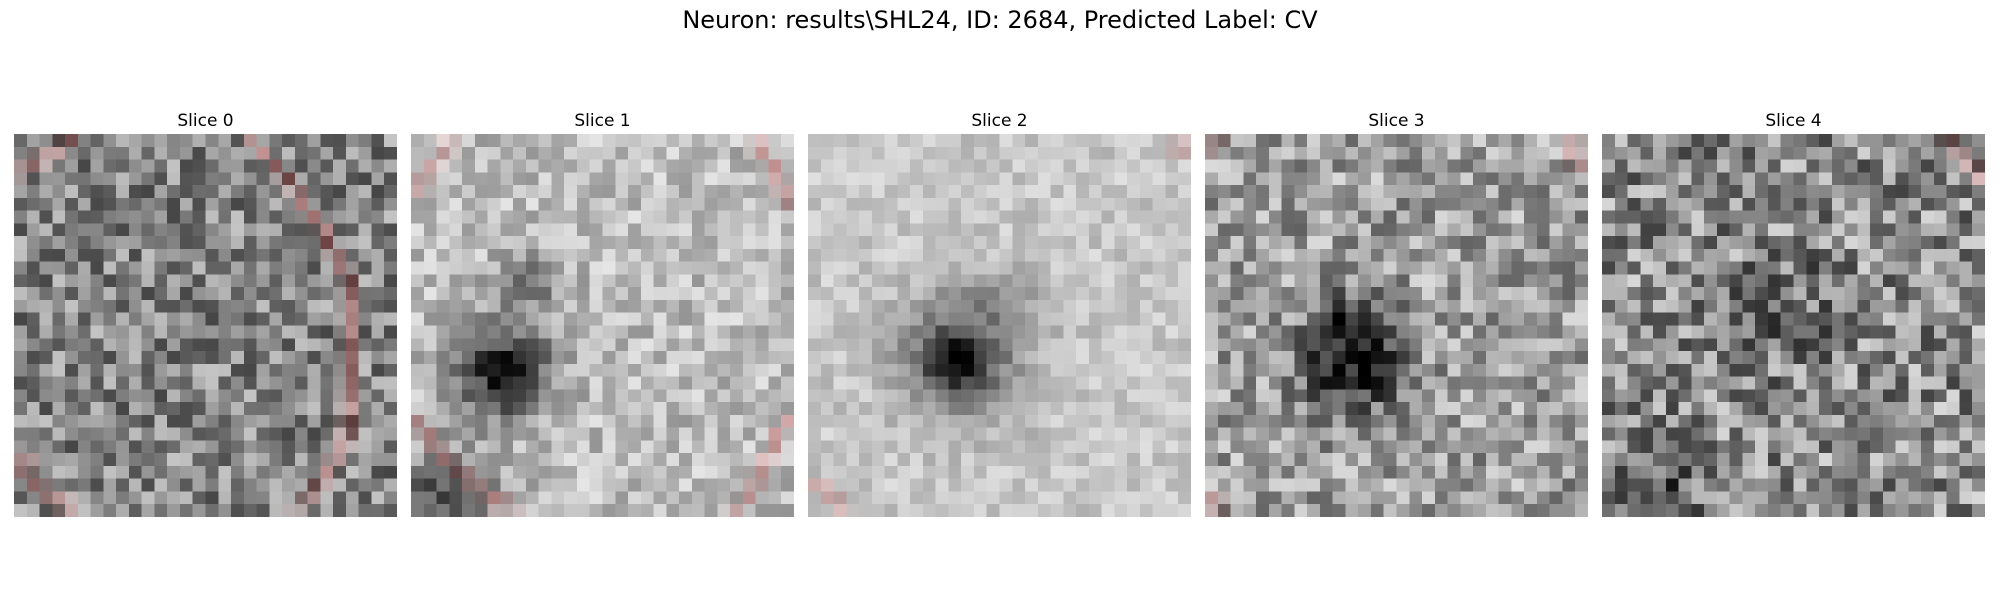 The width and height of the screenshot is (2000, 600). I want to click on slice-panel-2: Slice 2, so click(999, 312).